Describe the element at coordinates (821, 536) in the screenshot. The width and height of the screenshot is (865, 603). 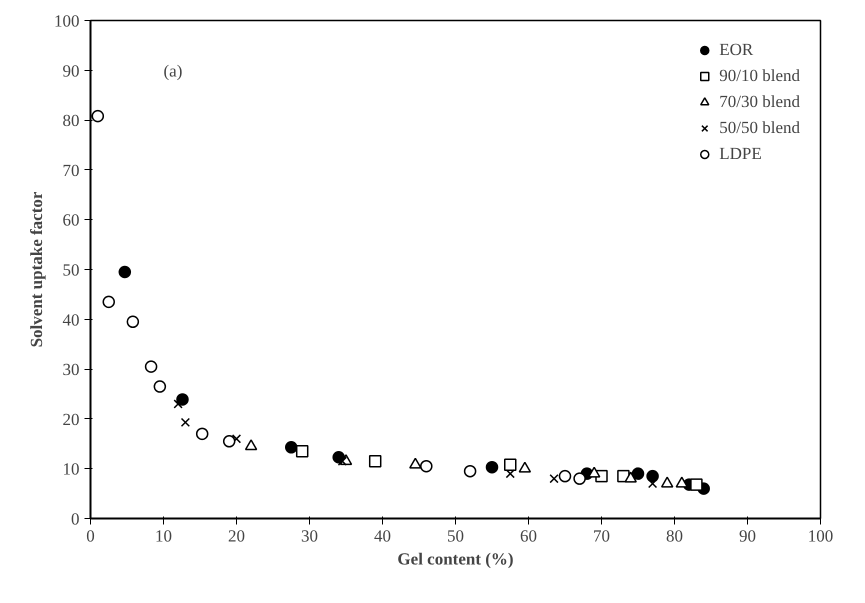
I see `x-tick-label: 100` at that location.